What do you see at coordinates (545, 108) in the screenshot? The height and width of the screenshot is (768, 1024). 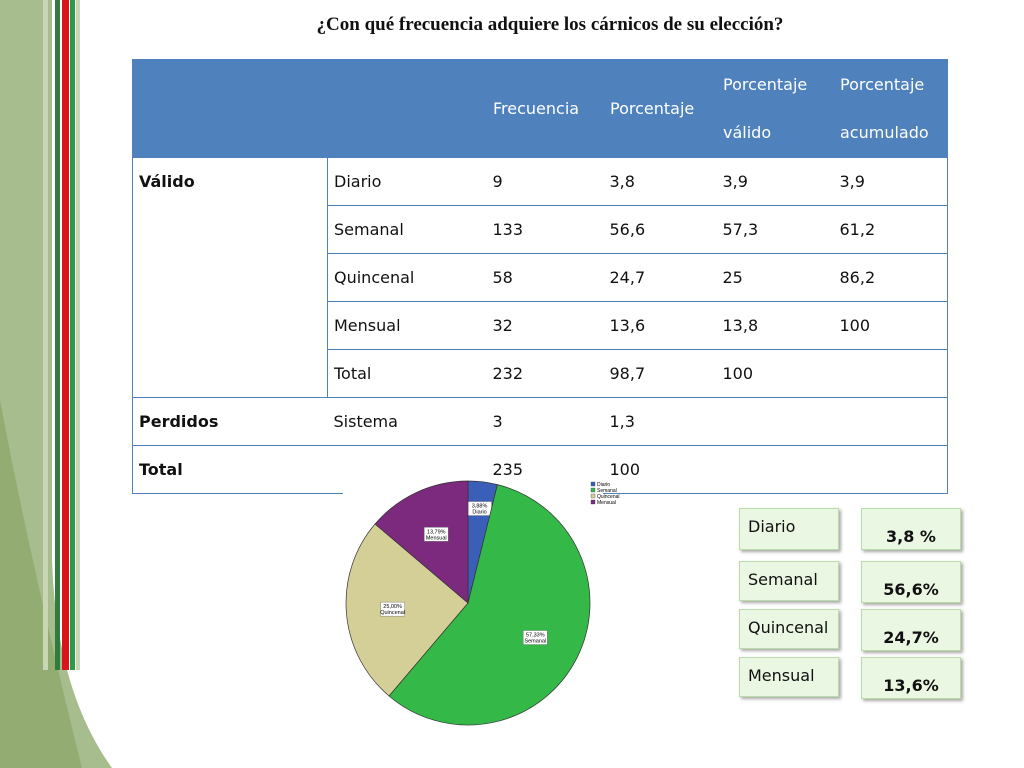 I see `header-frecuencia: Frecuencia` at bounding box center [545, 108].